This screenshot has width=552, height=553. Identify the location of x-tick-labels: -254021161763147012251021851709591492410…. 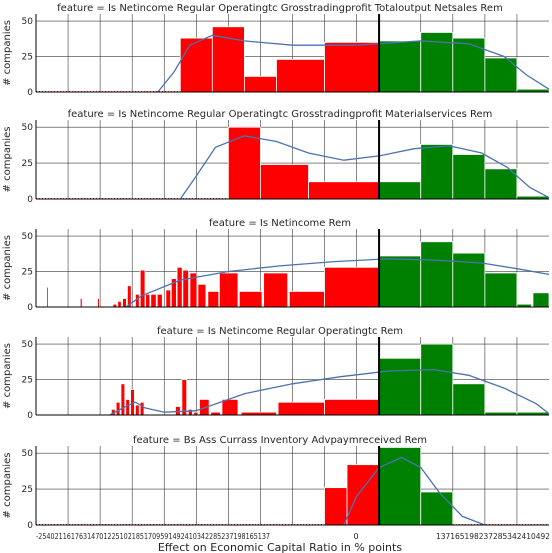
(153, 536).